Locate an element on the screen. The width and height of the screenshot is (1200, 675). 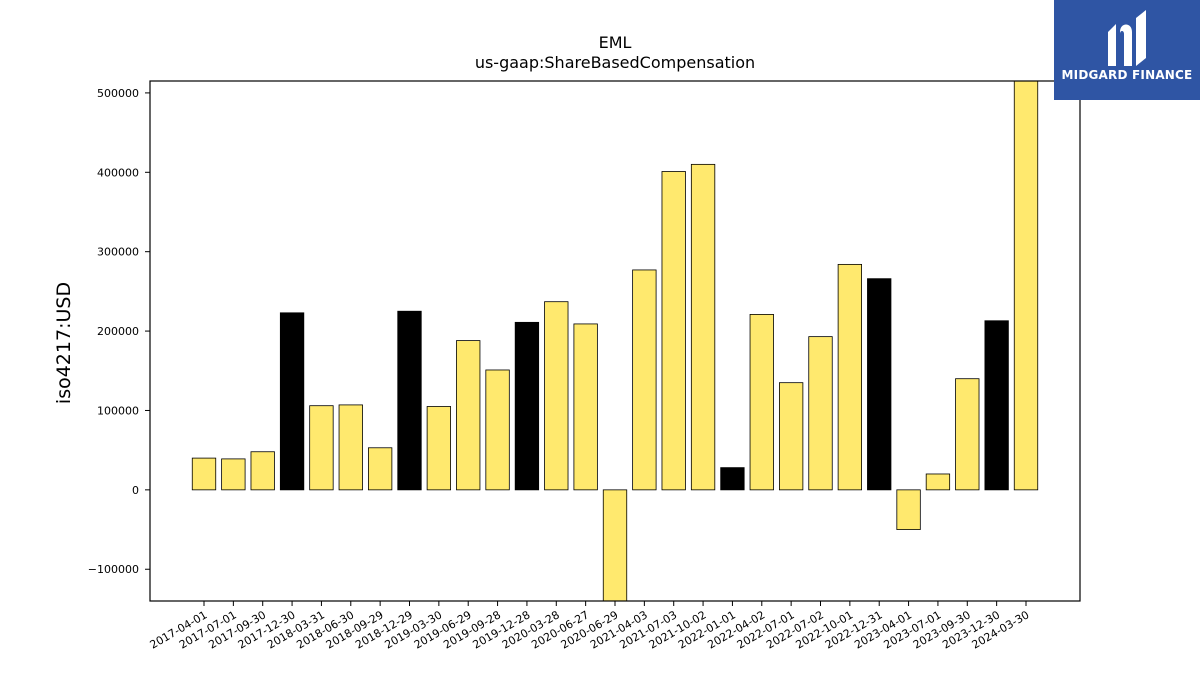
y-axis-label: iso4217:USD is located at coordinates (64, 343).